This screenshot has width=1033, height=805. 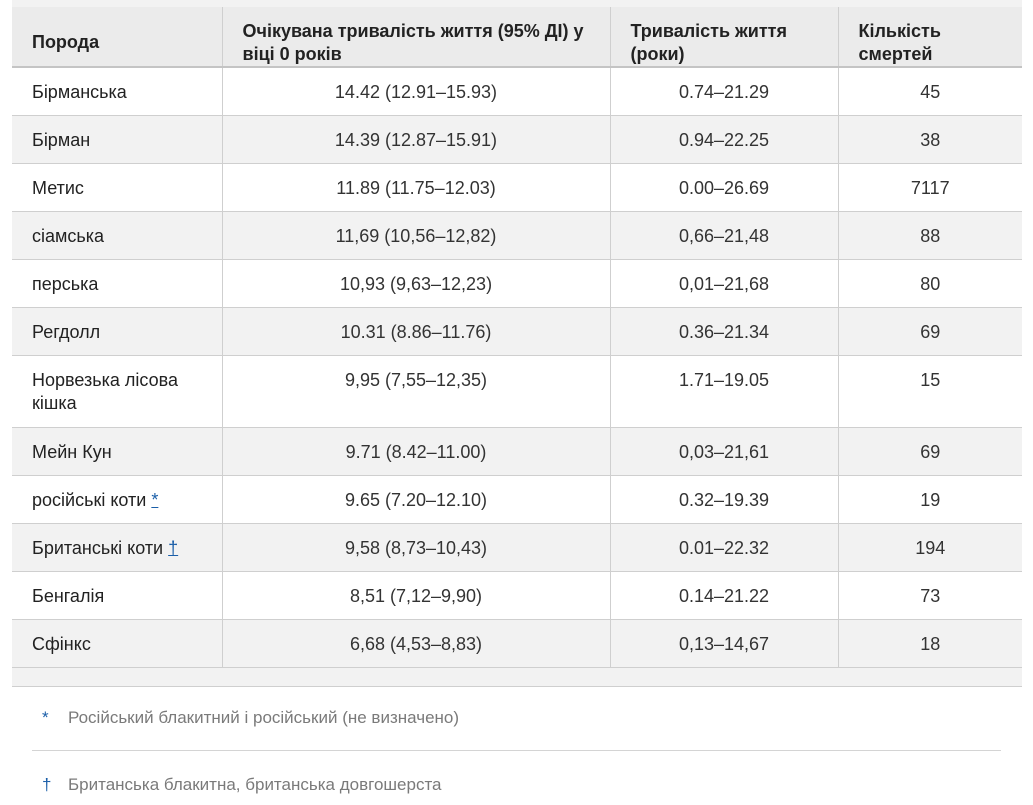 What do you see at coordinates (416, 139) in the screenshot?
I see `expectancy-cell: 14.39 (12.87–15.91)` at bounding box center [416, 139].